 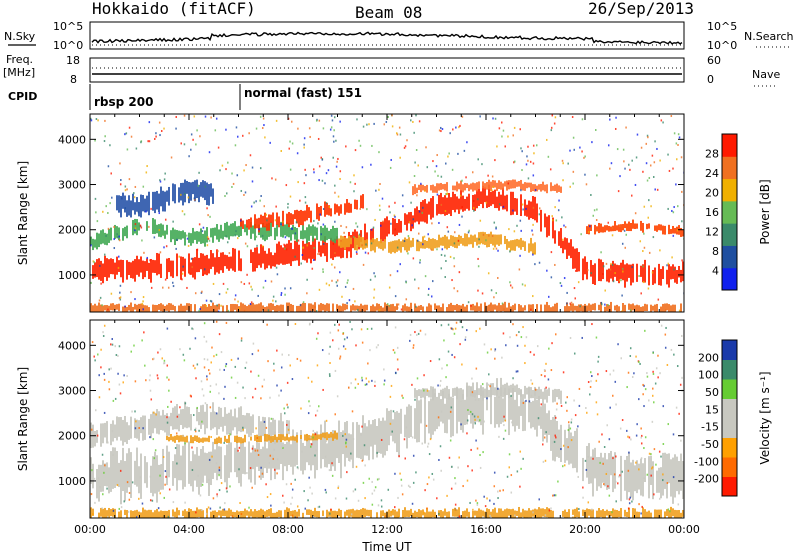 What do you see at coordinates (712, 212) in the screenshot?
I see `colorbar-tick-label: 16` at bounding box center [712, 212].